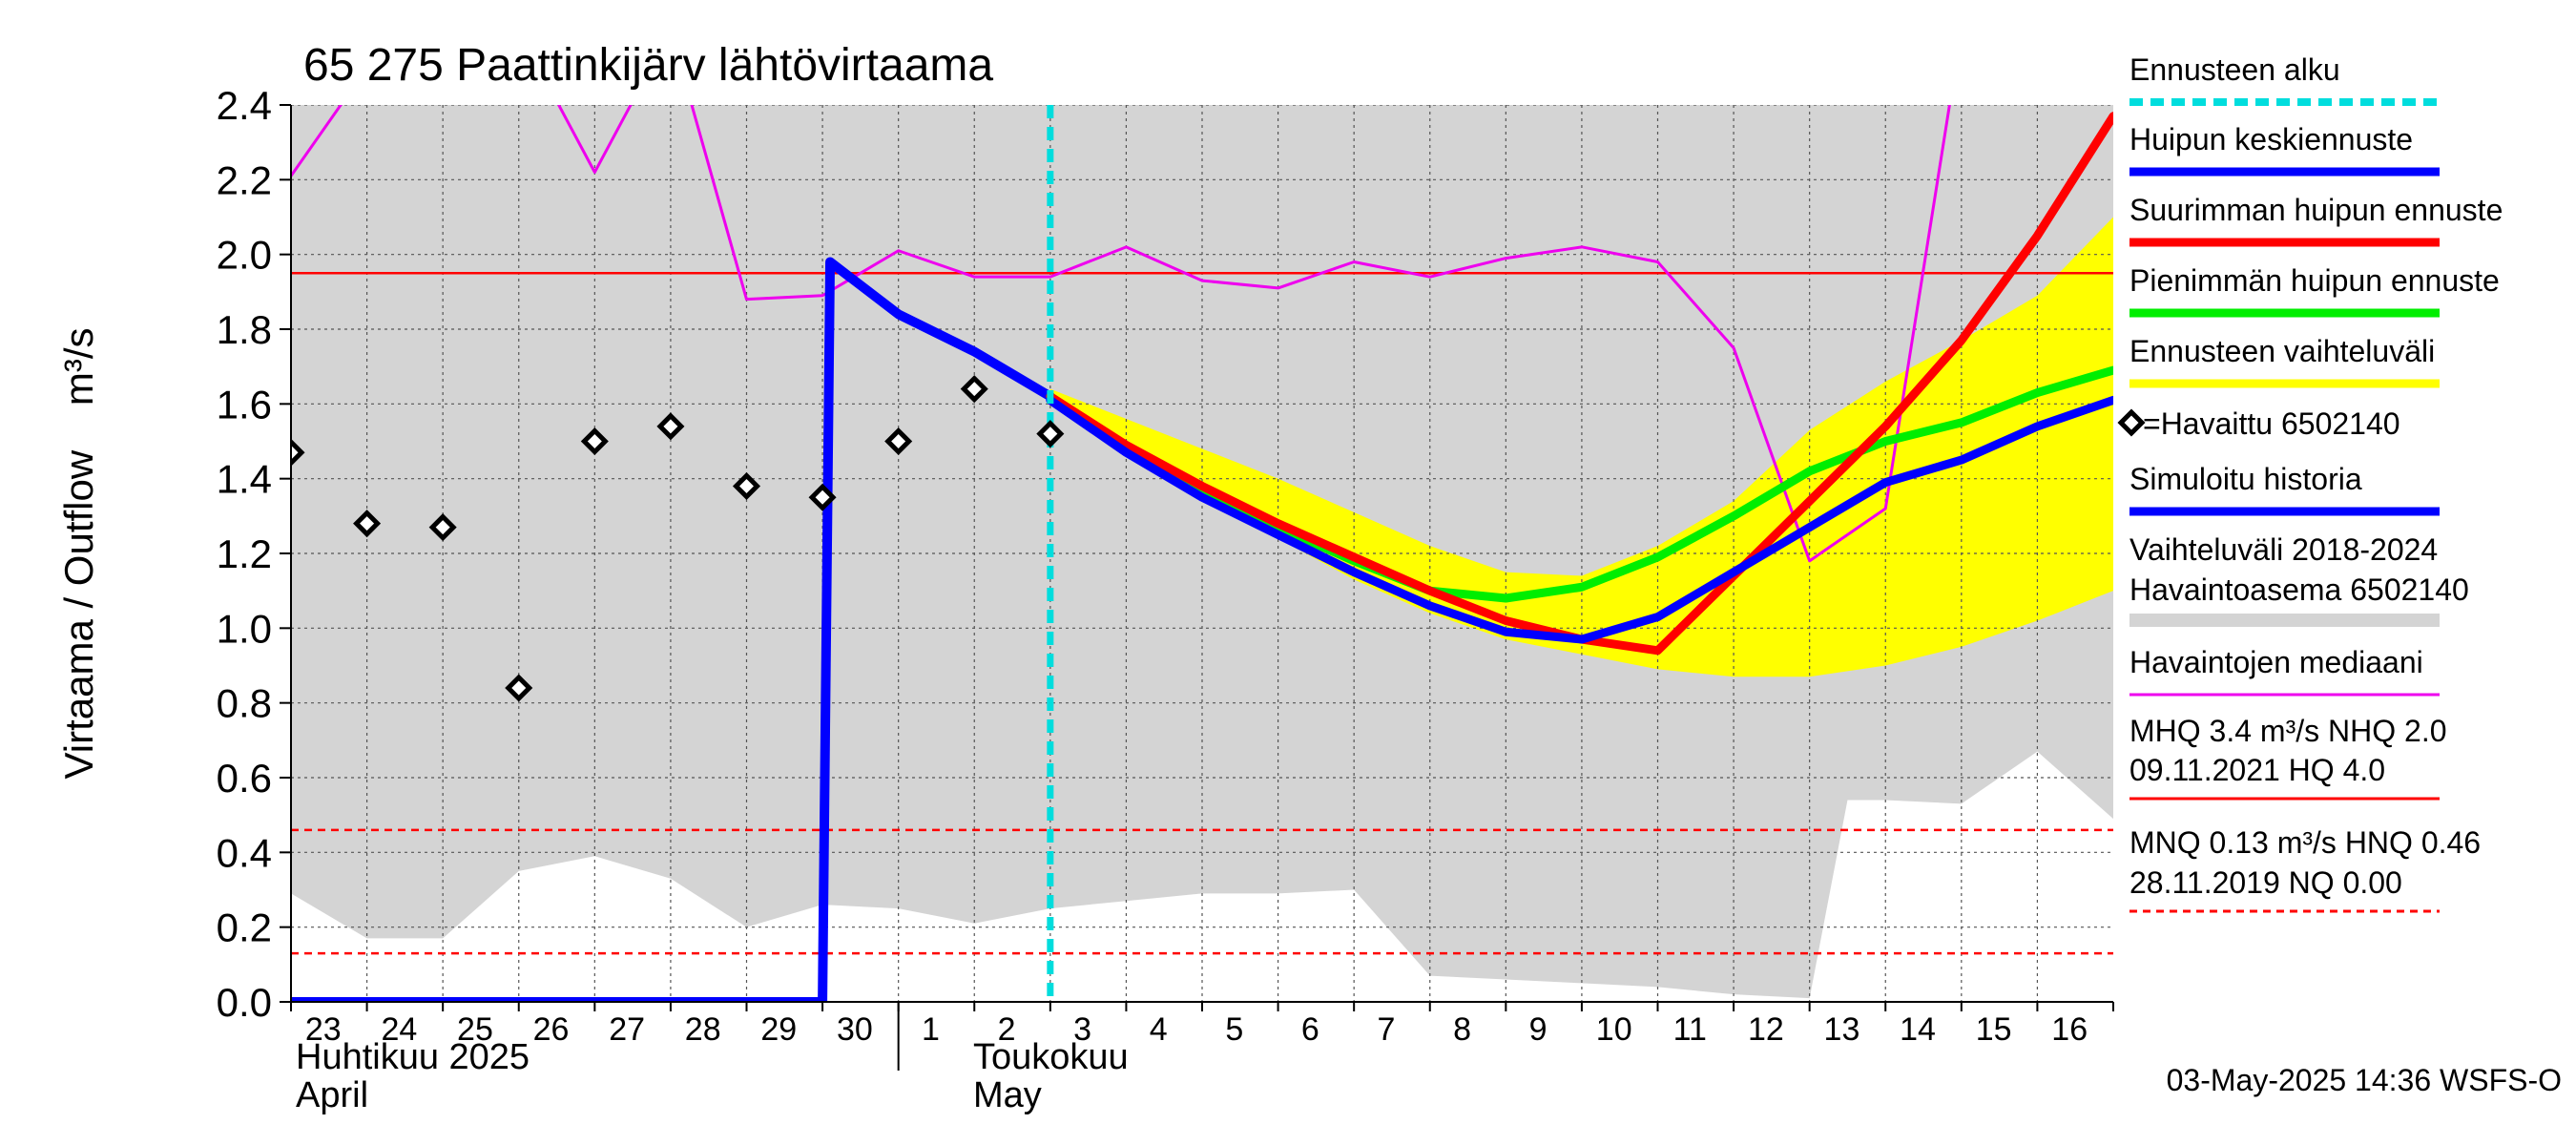  What do you see at coordinates (244, 853) in the screenshot?
I see `y-tick-label: 0.4` at bounding box center [244, 853].